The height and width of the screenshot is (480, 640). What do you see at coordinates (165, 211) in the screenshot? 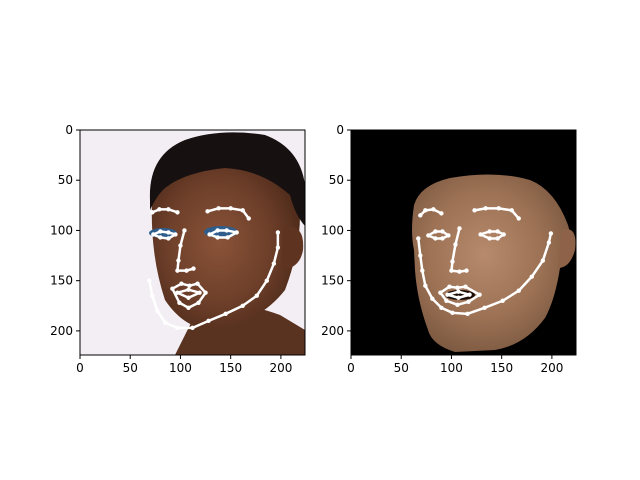
I see `left-landmark-left-brow` at bounding box center [165, 211].